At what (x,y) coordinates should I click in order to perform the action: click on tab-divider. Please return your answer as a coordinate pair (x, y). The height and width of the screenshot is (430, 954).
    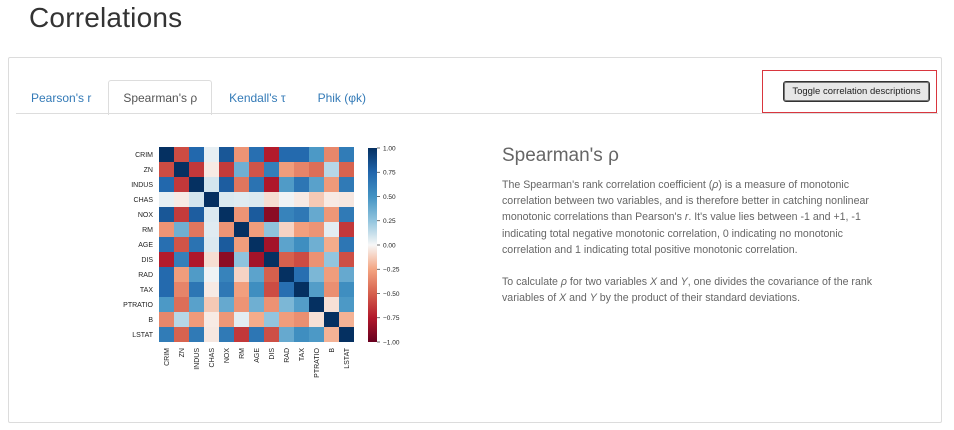
    Looking at the image, I should click on (477, 113).